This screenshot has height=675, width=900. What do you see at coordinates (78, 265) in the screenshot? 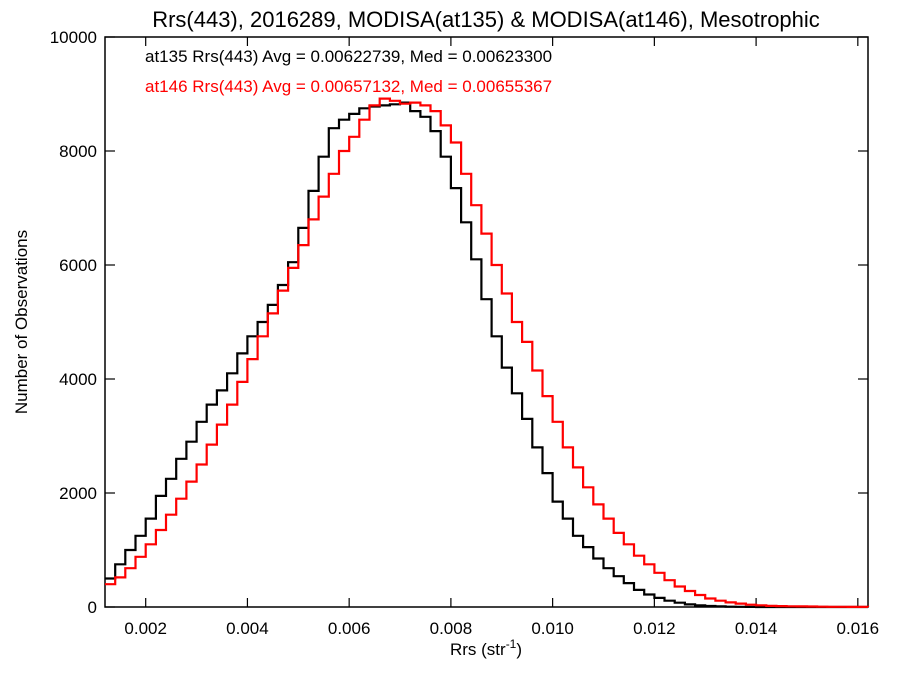
I see `y-tick-label: 6000` at bounding box center [78, 265].